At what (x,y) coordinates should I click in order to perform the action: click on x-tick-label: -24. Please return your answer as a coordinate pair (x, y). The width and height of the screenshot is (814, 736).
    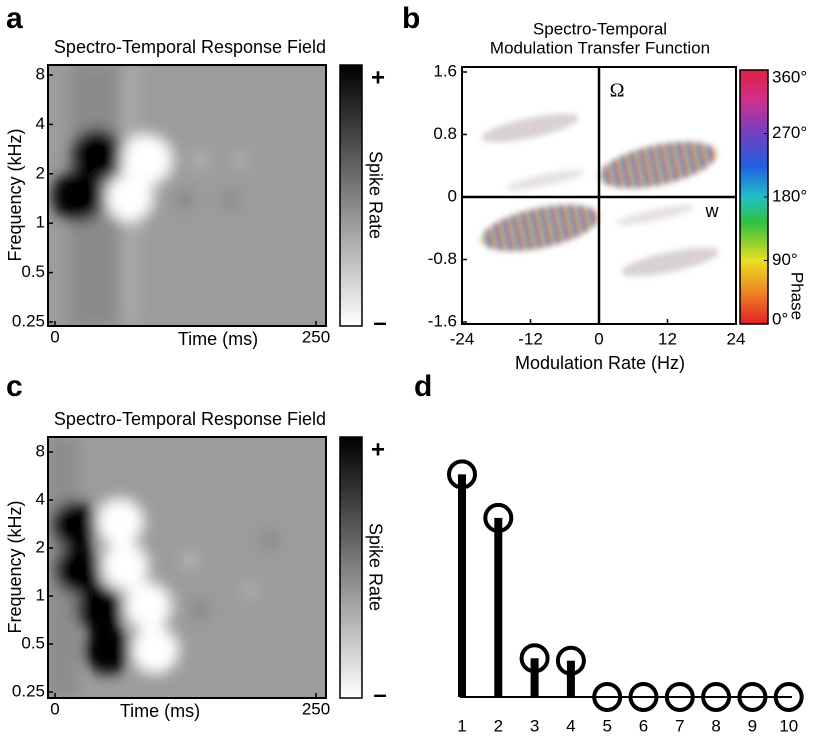
    Looking at the image, I should click on (462, 338).